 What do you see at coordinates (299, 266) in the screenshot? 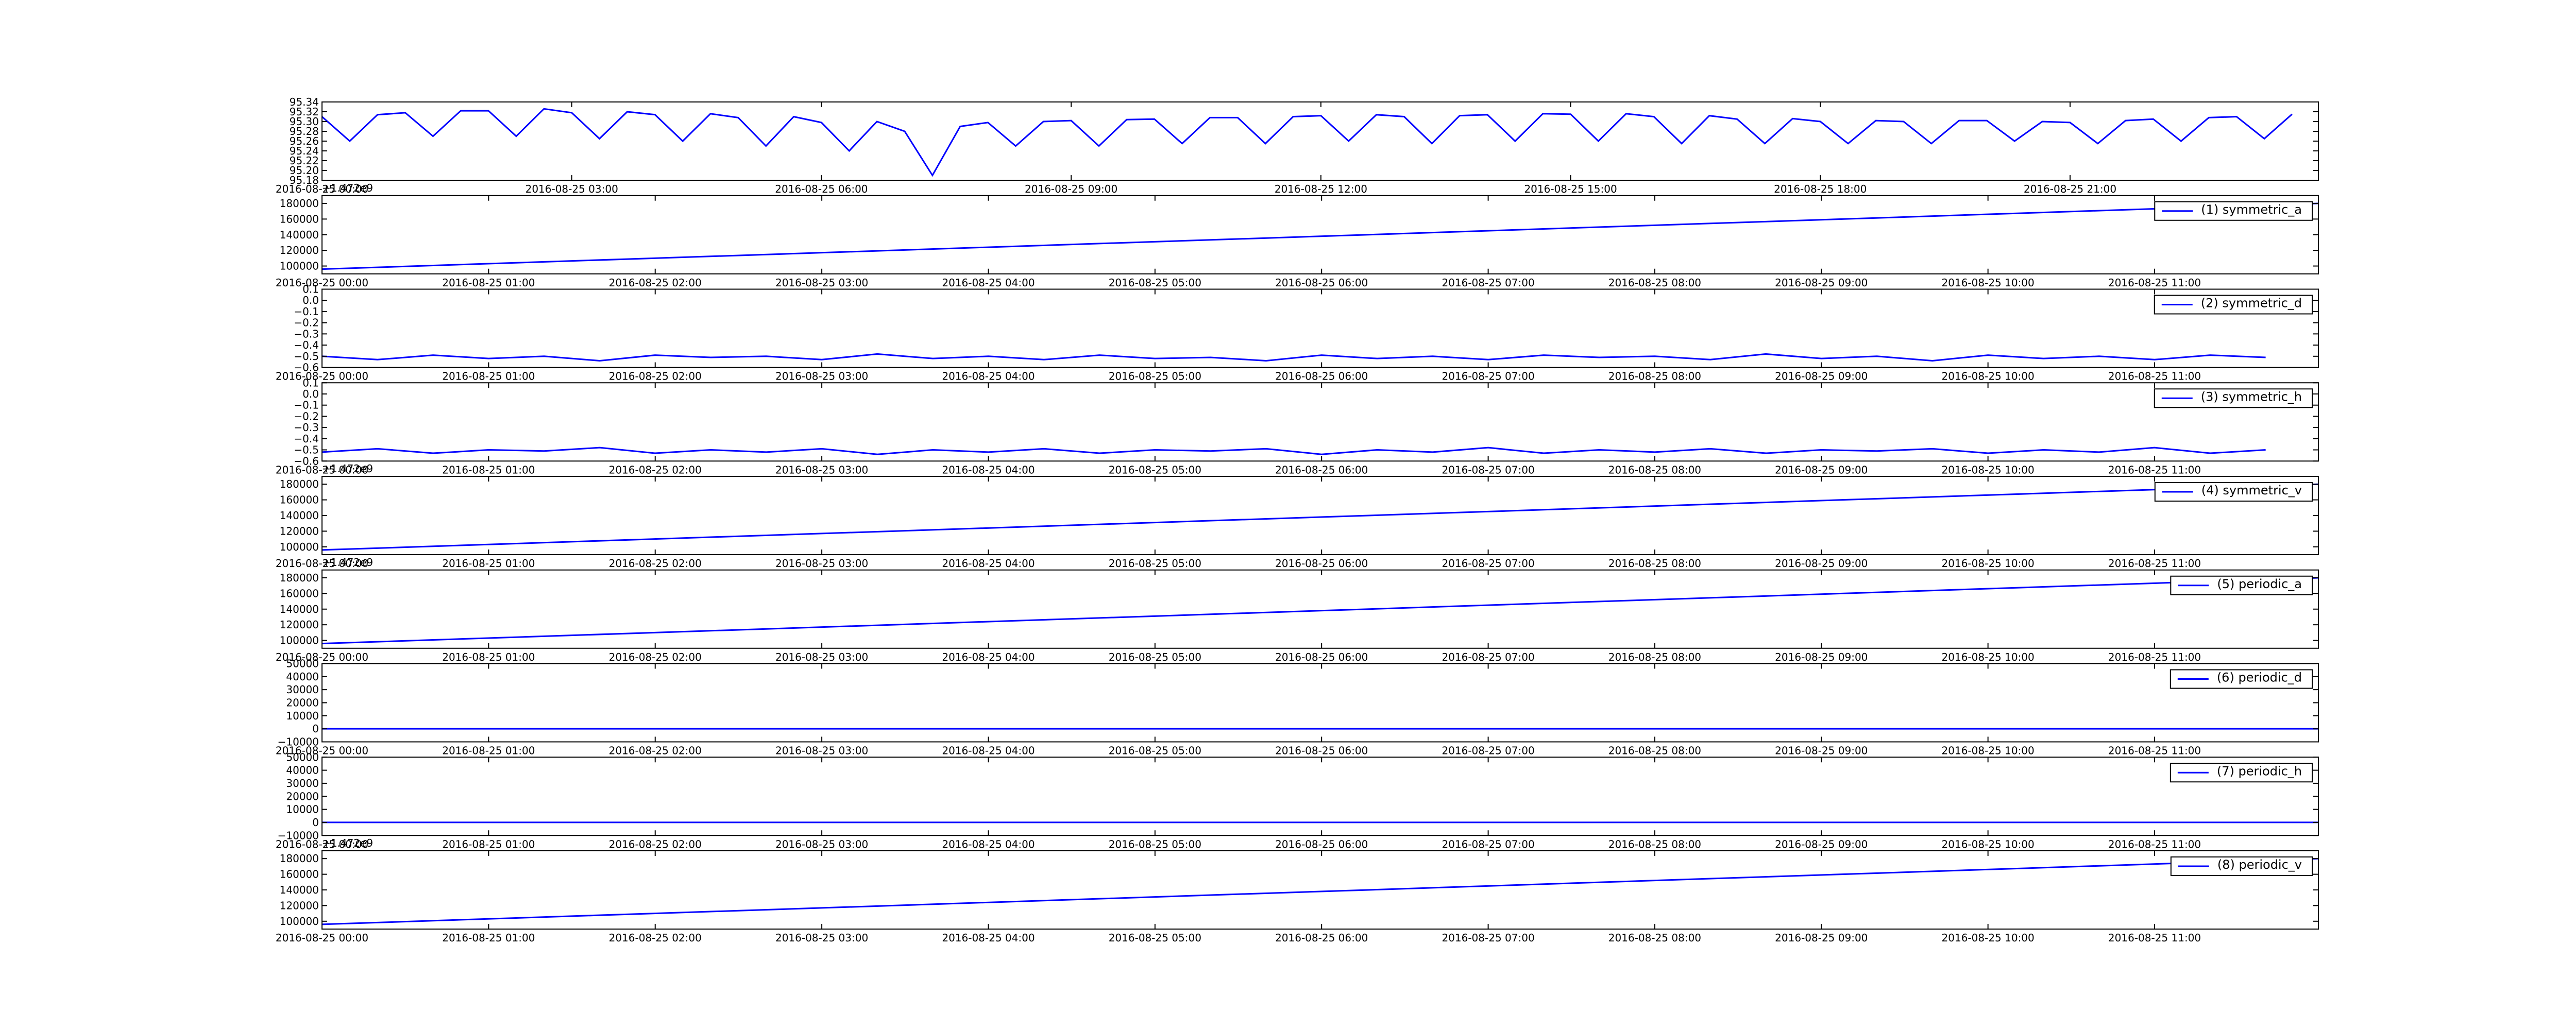
I see `y-tick-label: 100000` at bounding box center [299, 266].